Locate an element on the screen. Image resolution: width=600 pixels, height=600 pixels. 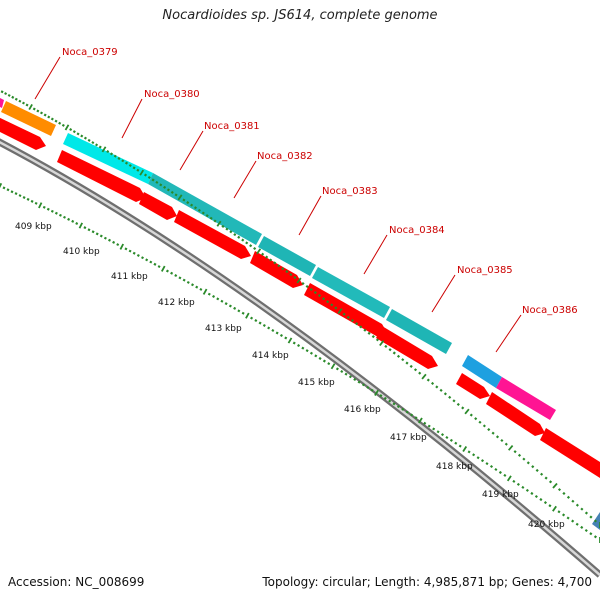
gene-label-noca-0379: Noca_0379 is located at coordinates (90, 52).